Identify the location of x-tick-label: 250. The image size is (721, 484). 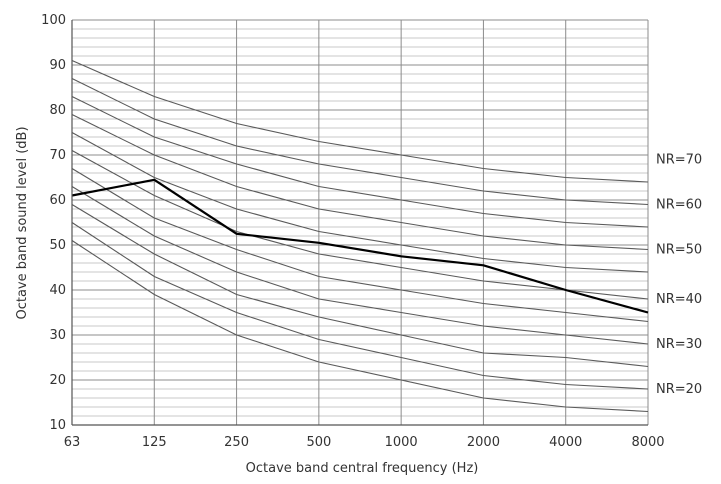
(236, 442).